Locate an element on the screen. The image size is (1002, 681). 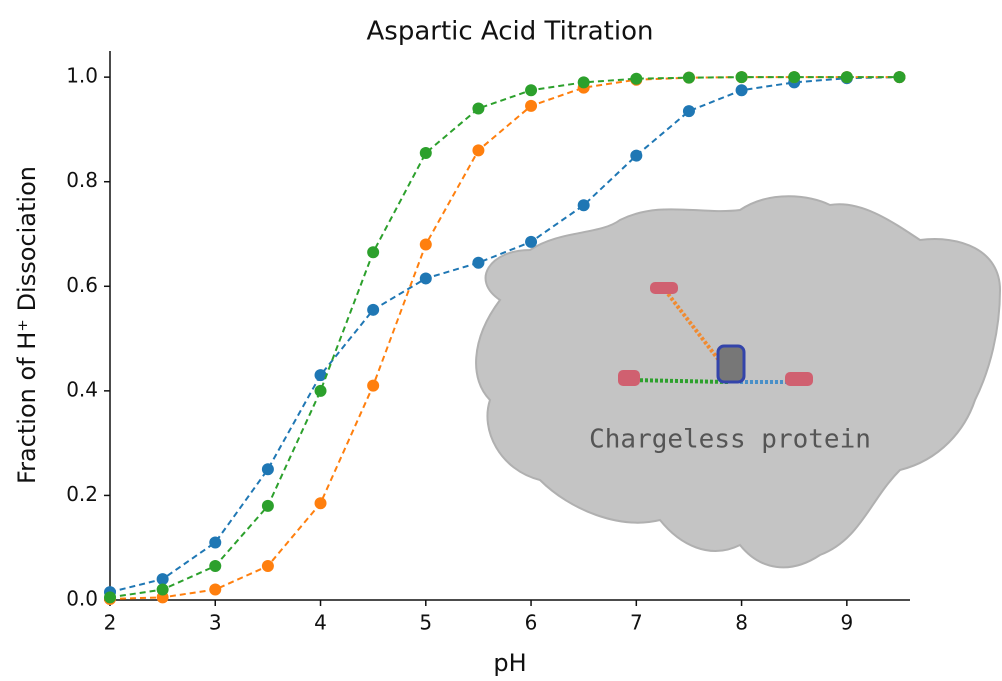
x-tick-label: 2 is located at coordinates (110, 623).